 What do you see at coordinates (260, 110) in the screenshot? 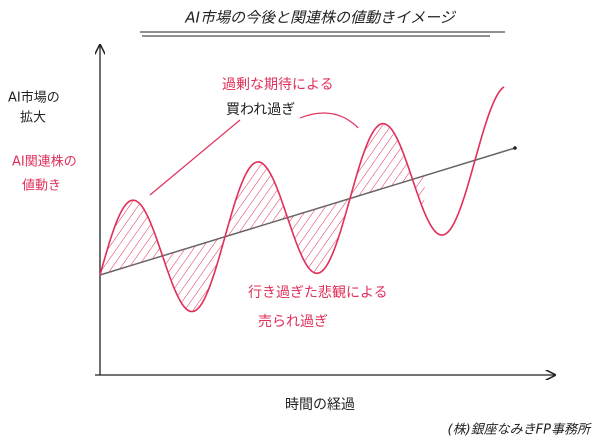
I see `overbought-note: 買われ過ぎ` at bounding box center [260, 110].